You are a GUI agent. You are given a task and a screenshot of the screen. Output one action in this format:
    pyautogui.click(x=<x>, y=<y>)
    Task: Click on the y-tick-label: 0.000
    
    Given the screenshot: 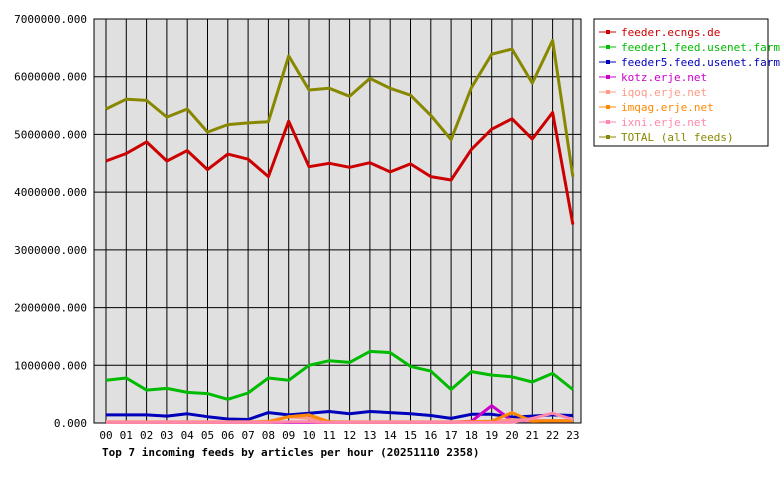 What is the action you would take?
    pyautogui.click(x=70, y=423)
    